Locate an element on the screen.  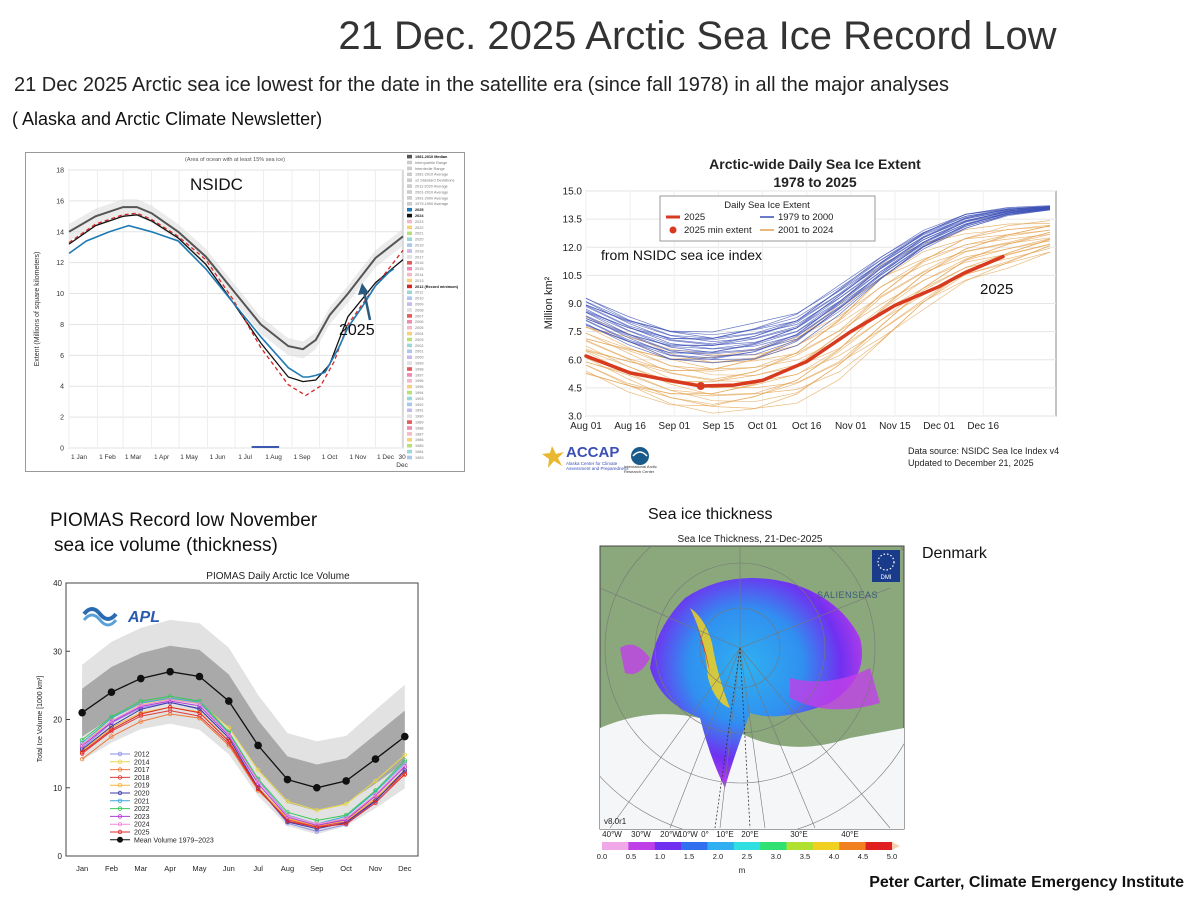
nsidc-legend-item: ±2 Standard Deviations is located at coordinates (435, 181).